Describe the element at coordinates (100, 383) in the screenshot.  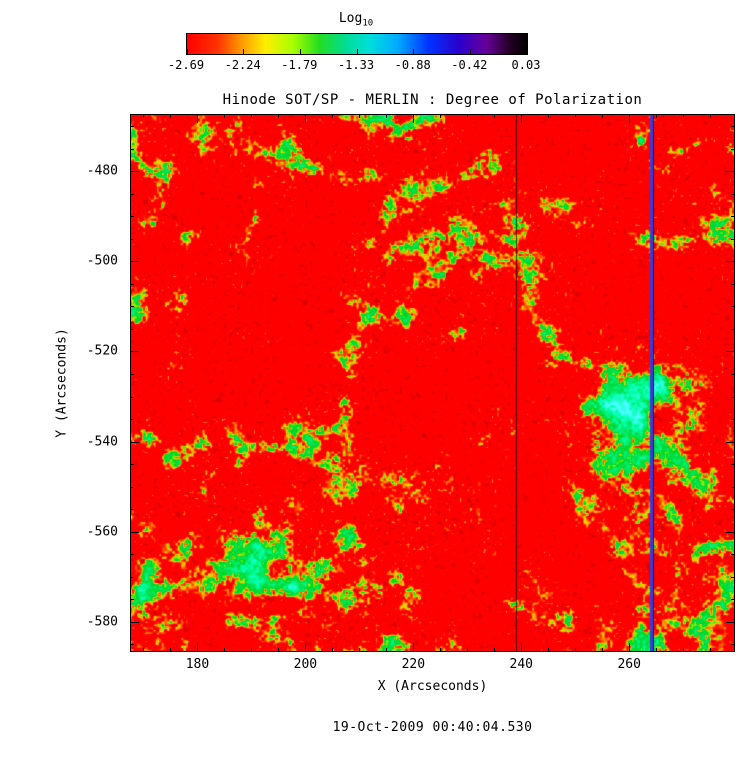
I see `y-axis-tick-labels: -480 -500 -520 -540 -560 -580` at that location.